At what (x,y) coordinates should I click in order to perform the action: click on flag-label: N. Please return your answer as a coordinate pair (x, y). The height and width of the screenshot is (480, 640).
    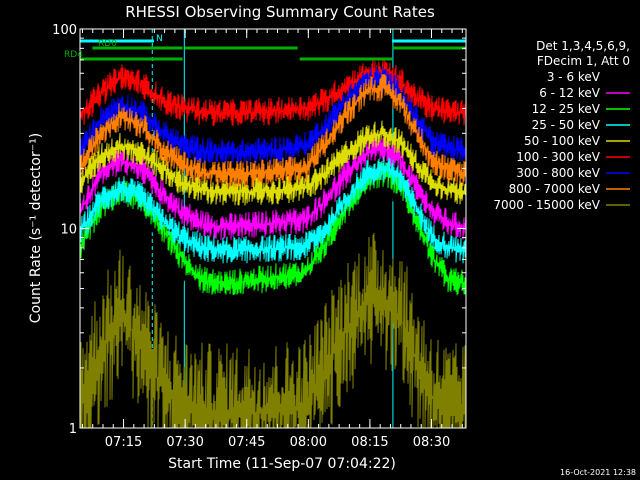
    Looking at the image, I should click on (159, 39).